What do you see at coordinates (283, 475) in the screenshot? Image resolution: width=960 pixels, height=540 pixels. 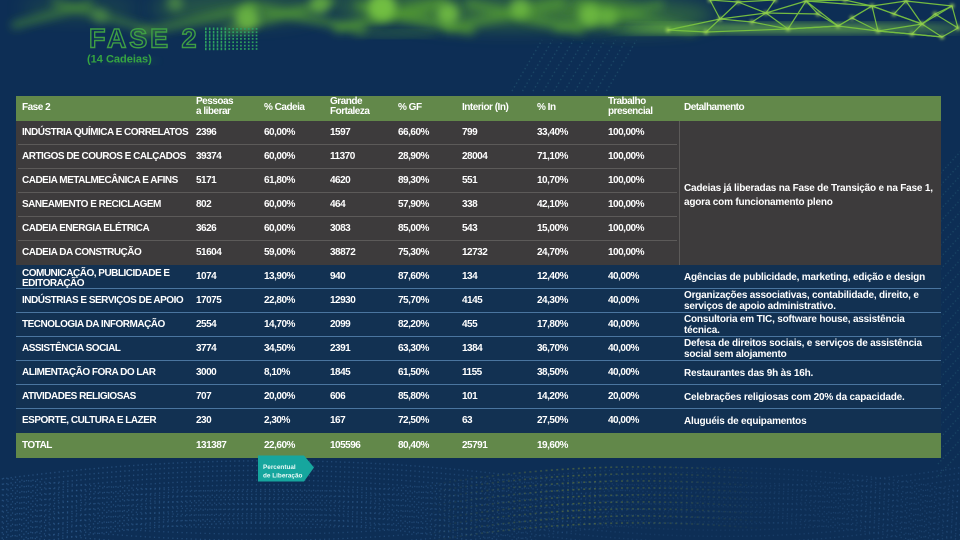 I see `svg-text: de Liberação` at bounding box center [283, 475].